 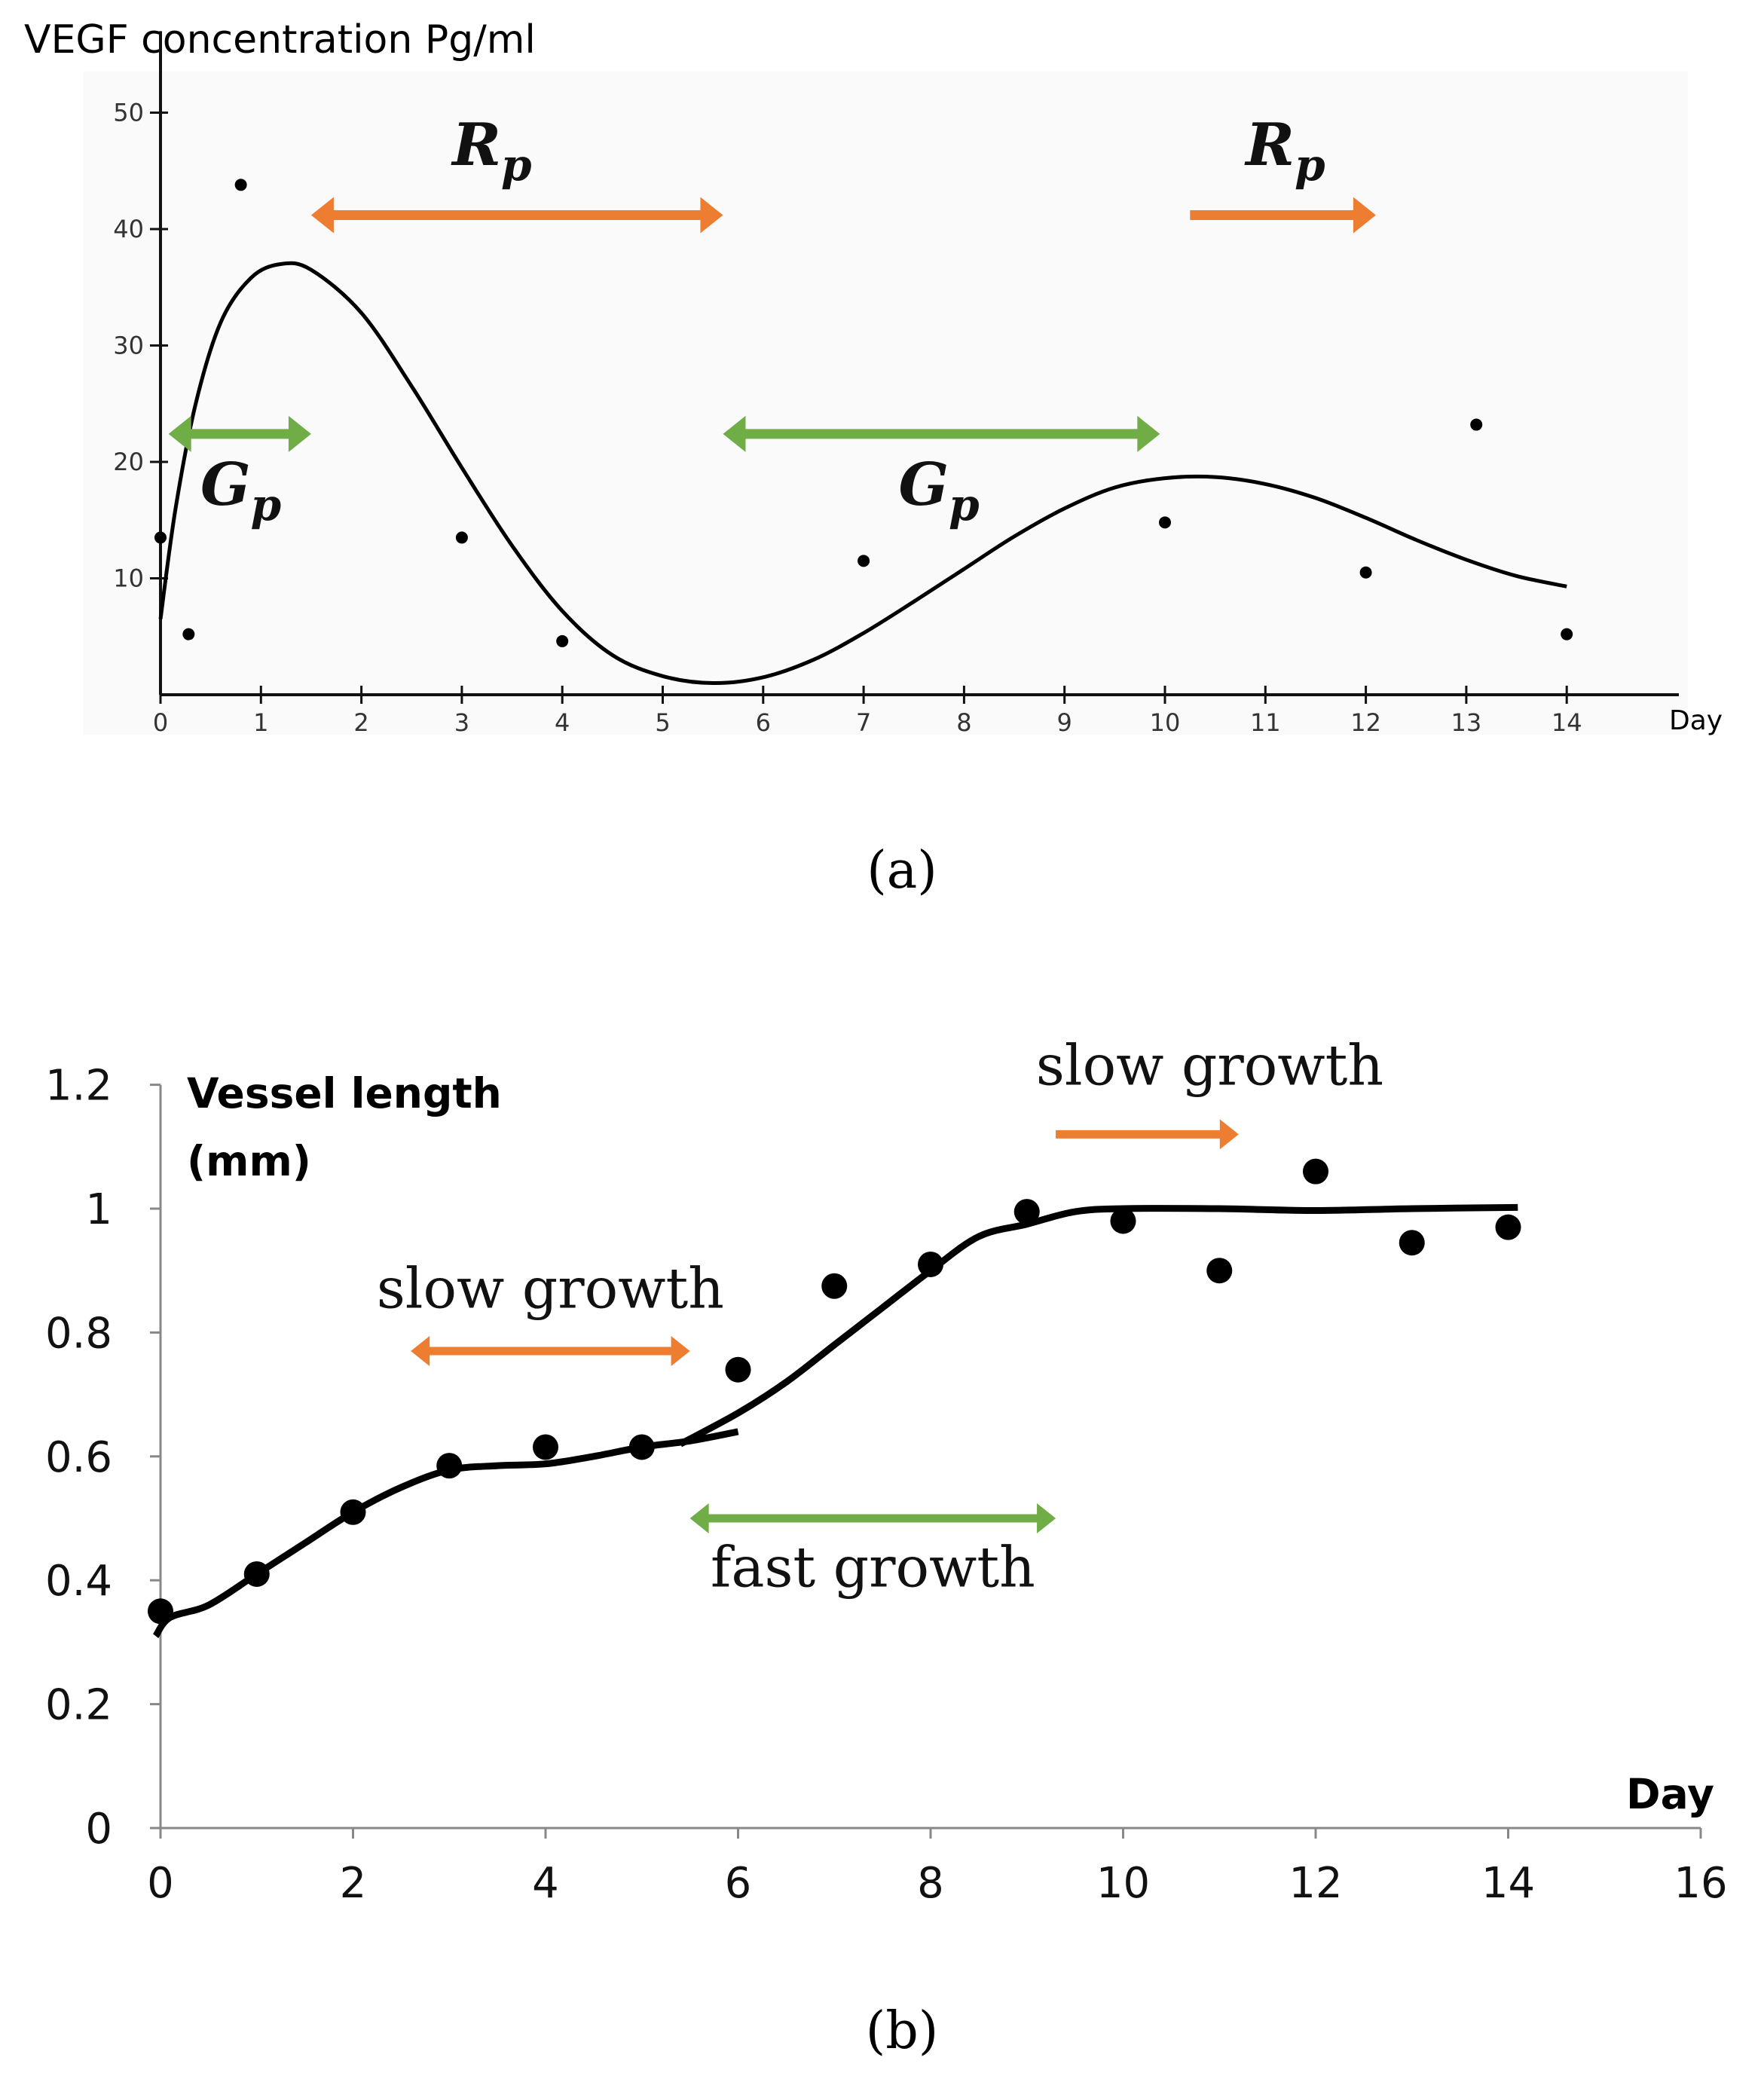 What do you see at coordinates (1670, 1794) in the screenshot?
I see `panel-b-x-axis-title: Day` at bounding box center [1670, 1794].